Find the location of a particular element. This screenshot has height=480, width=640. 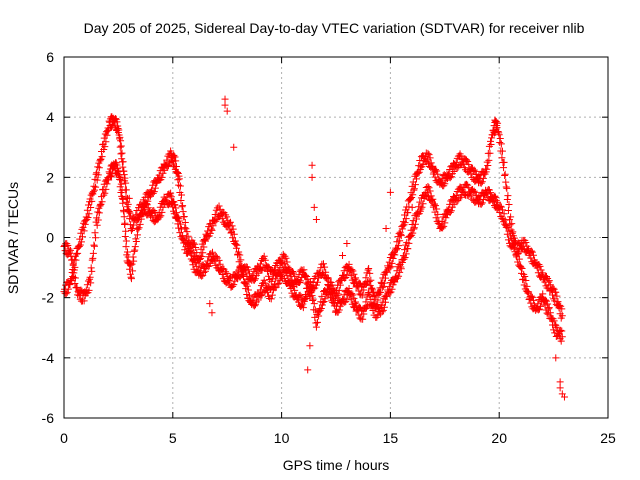

x-tick-label: 5 is located at coordinates (173, 438).